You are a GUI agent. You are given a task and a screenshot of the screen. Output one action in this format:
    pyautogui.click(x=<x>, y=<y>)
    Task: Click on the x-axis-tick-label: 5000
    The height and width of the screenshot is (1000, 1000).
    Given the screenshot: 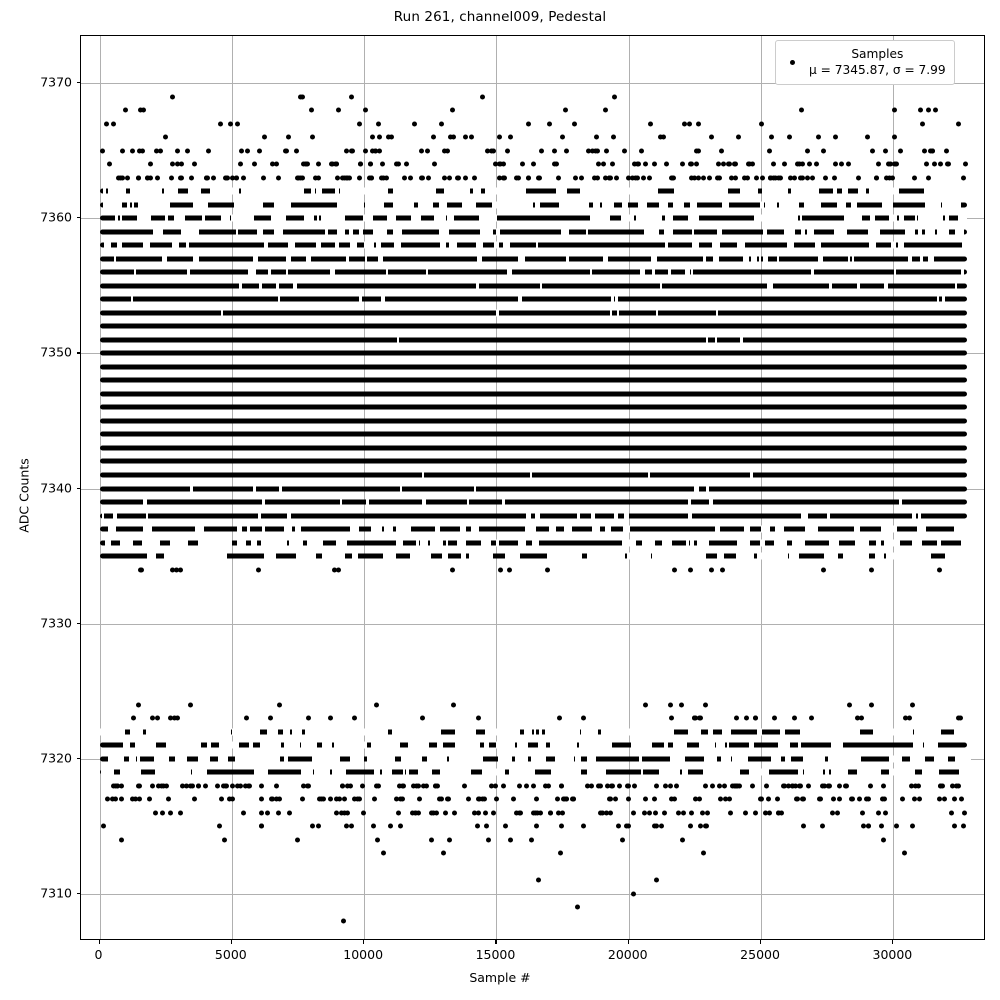 What is the action you would take?
    pyautogui.click(x=230, y=954)
    